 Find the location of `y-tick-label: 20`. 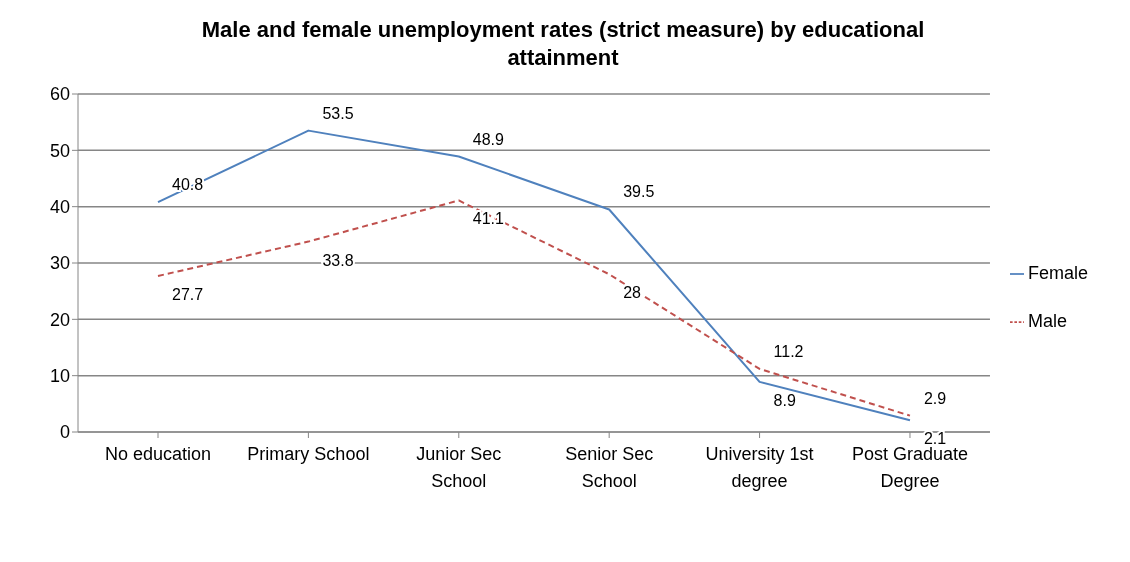

y-tick-label: 20 is located at coordinates (59, 319).